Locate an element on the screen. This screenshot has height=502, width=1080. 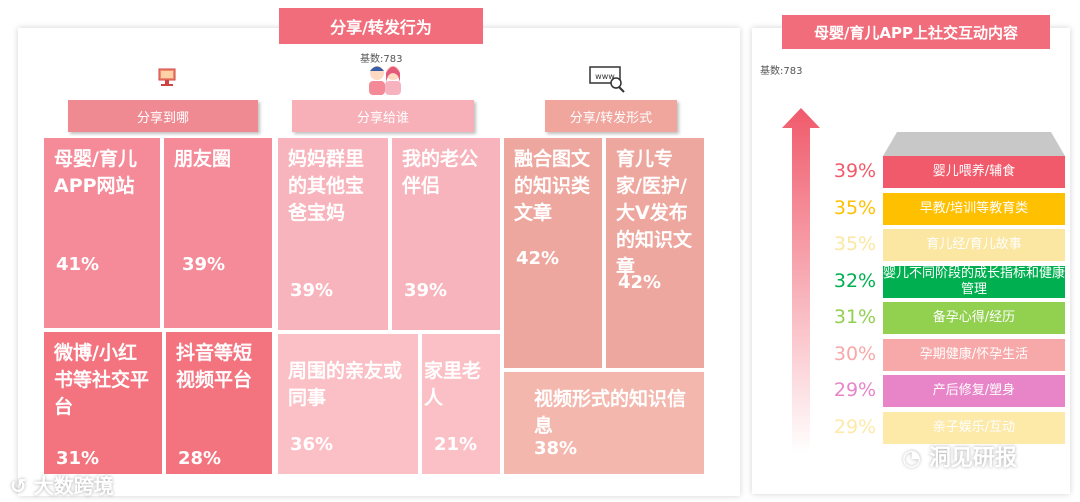
bar-category: 婴儿不同阶段的成长指标和健康管理 is located at coordinates (974, 282).